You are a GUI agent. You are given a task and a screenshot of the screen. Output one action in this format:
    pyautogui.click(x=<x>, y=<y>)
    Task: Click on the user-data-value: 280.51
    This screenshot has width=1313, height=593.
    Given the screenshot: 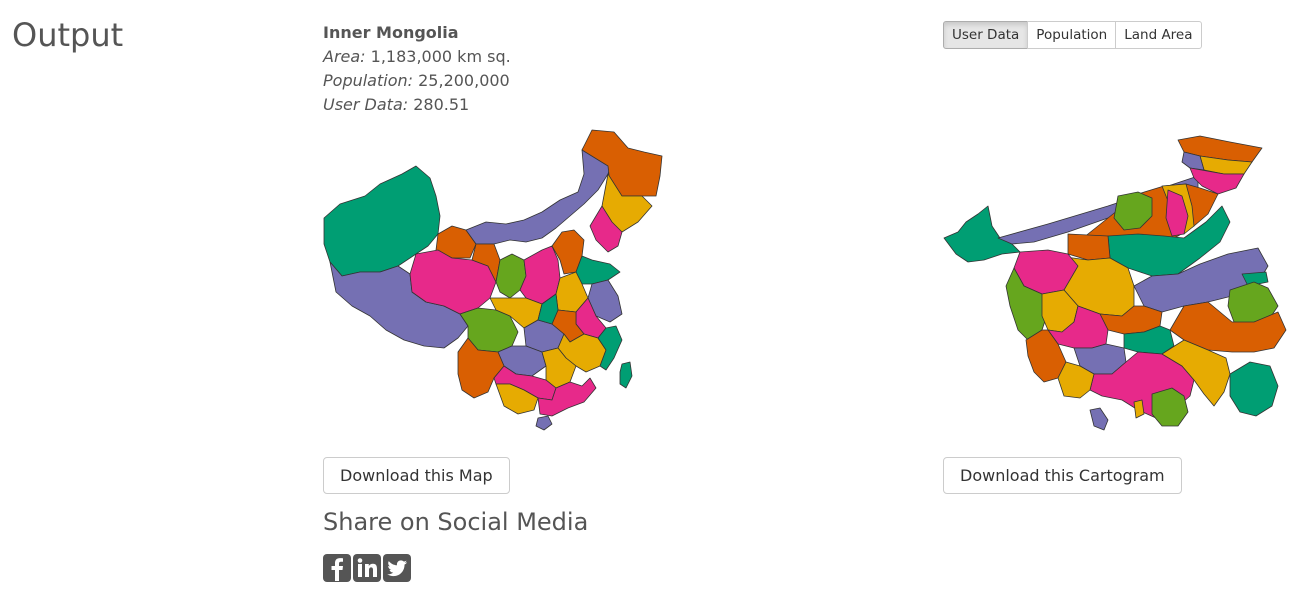 What is the action you would take?
    pyautogui.click(x=441, y=104)
    